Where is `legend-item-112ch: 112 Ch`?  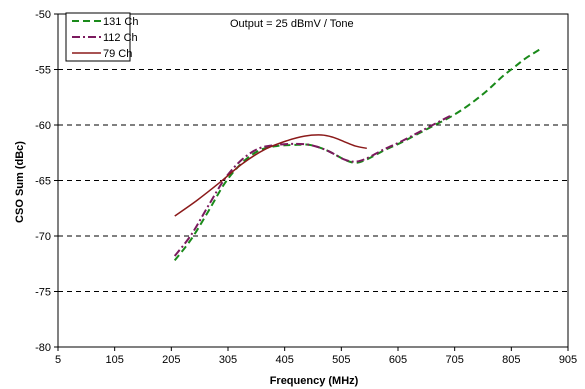 legend-item-112ch: 112 Ch is located at coordinates (105, 38).